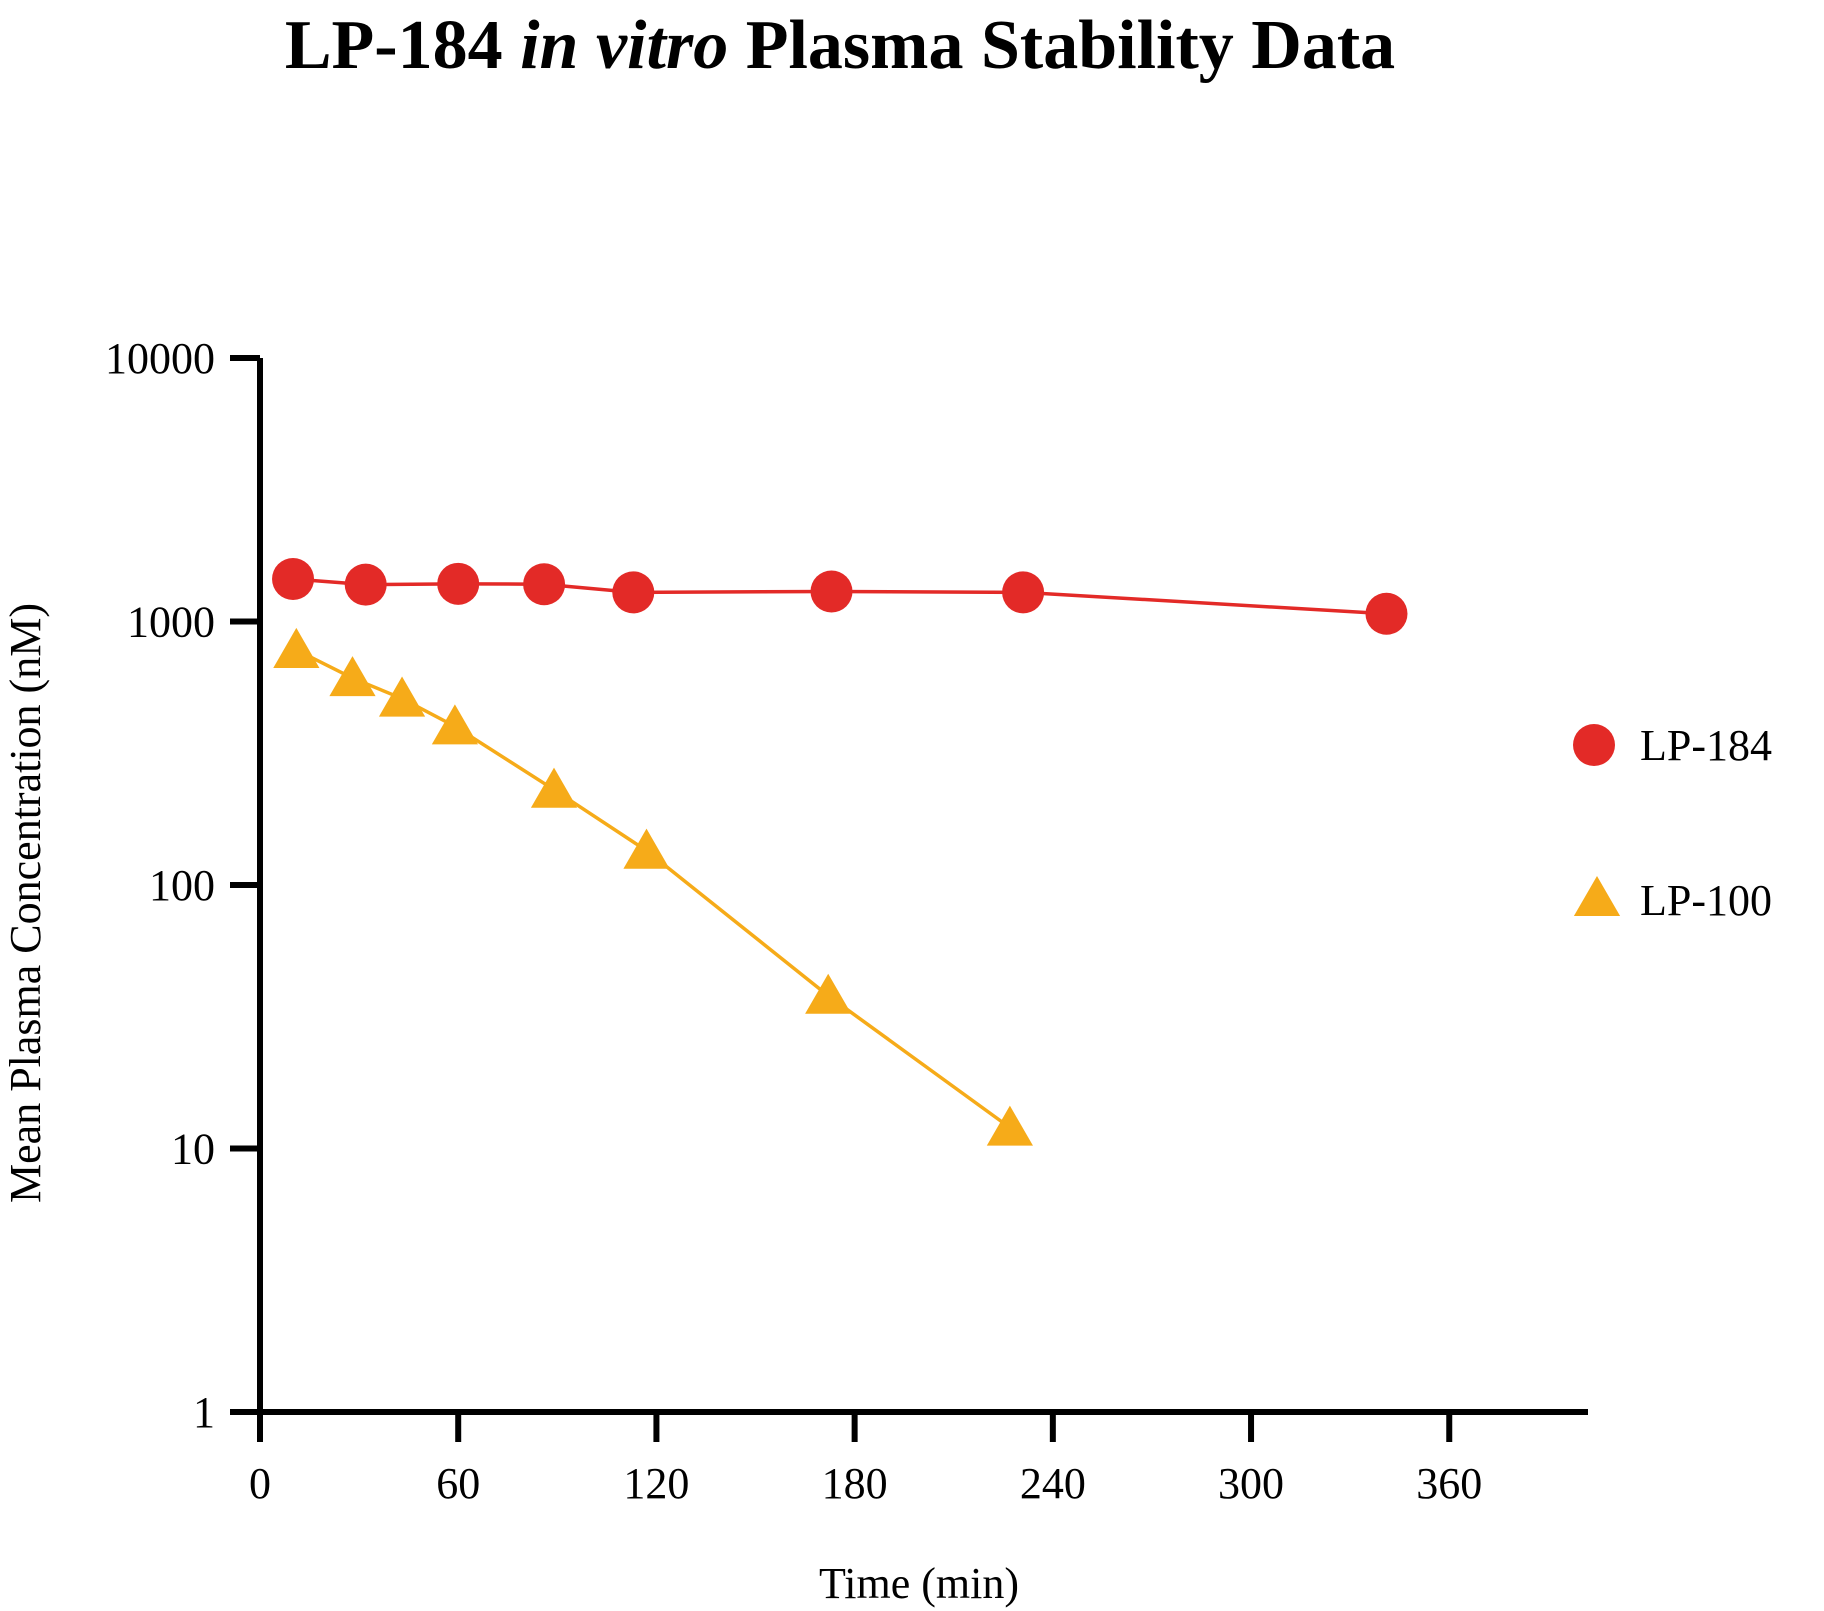 The height and width of the screenshot is (1611, 1824). What do you see at coordinates (624, 45) in the screenshot?
I see `title-part-italic: in vitro` at bounding box center [624, 45].